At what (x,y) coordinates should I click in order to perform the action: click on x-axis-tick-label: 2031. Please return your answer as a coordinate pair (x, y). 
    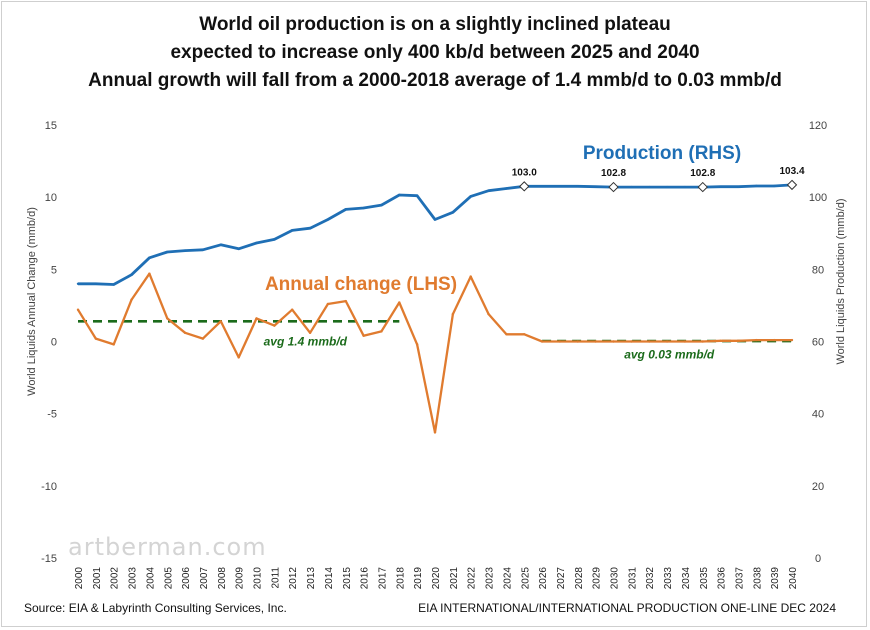
    Looking at the image, I should click on (632, 578).